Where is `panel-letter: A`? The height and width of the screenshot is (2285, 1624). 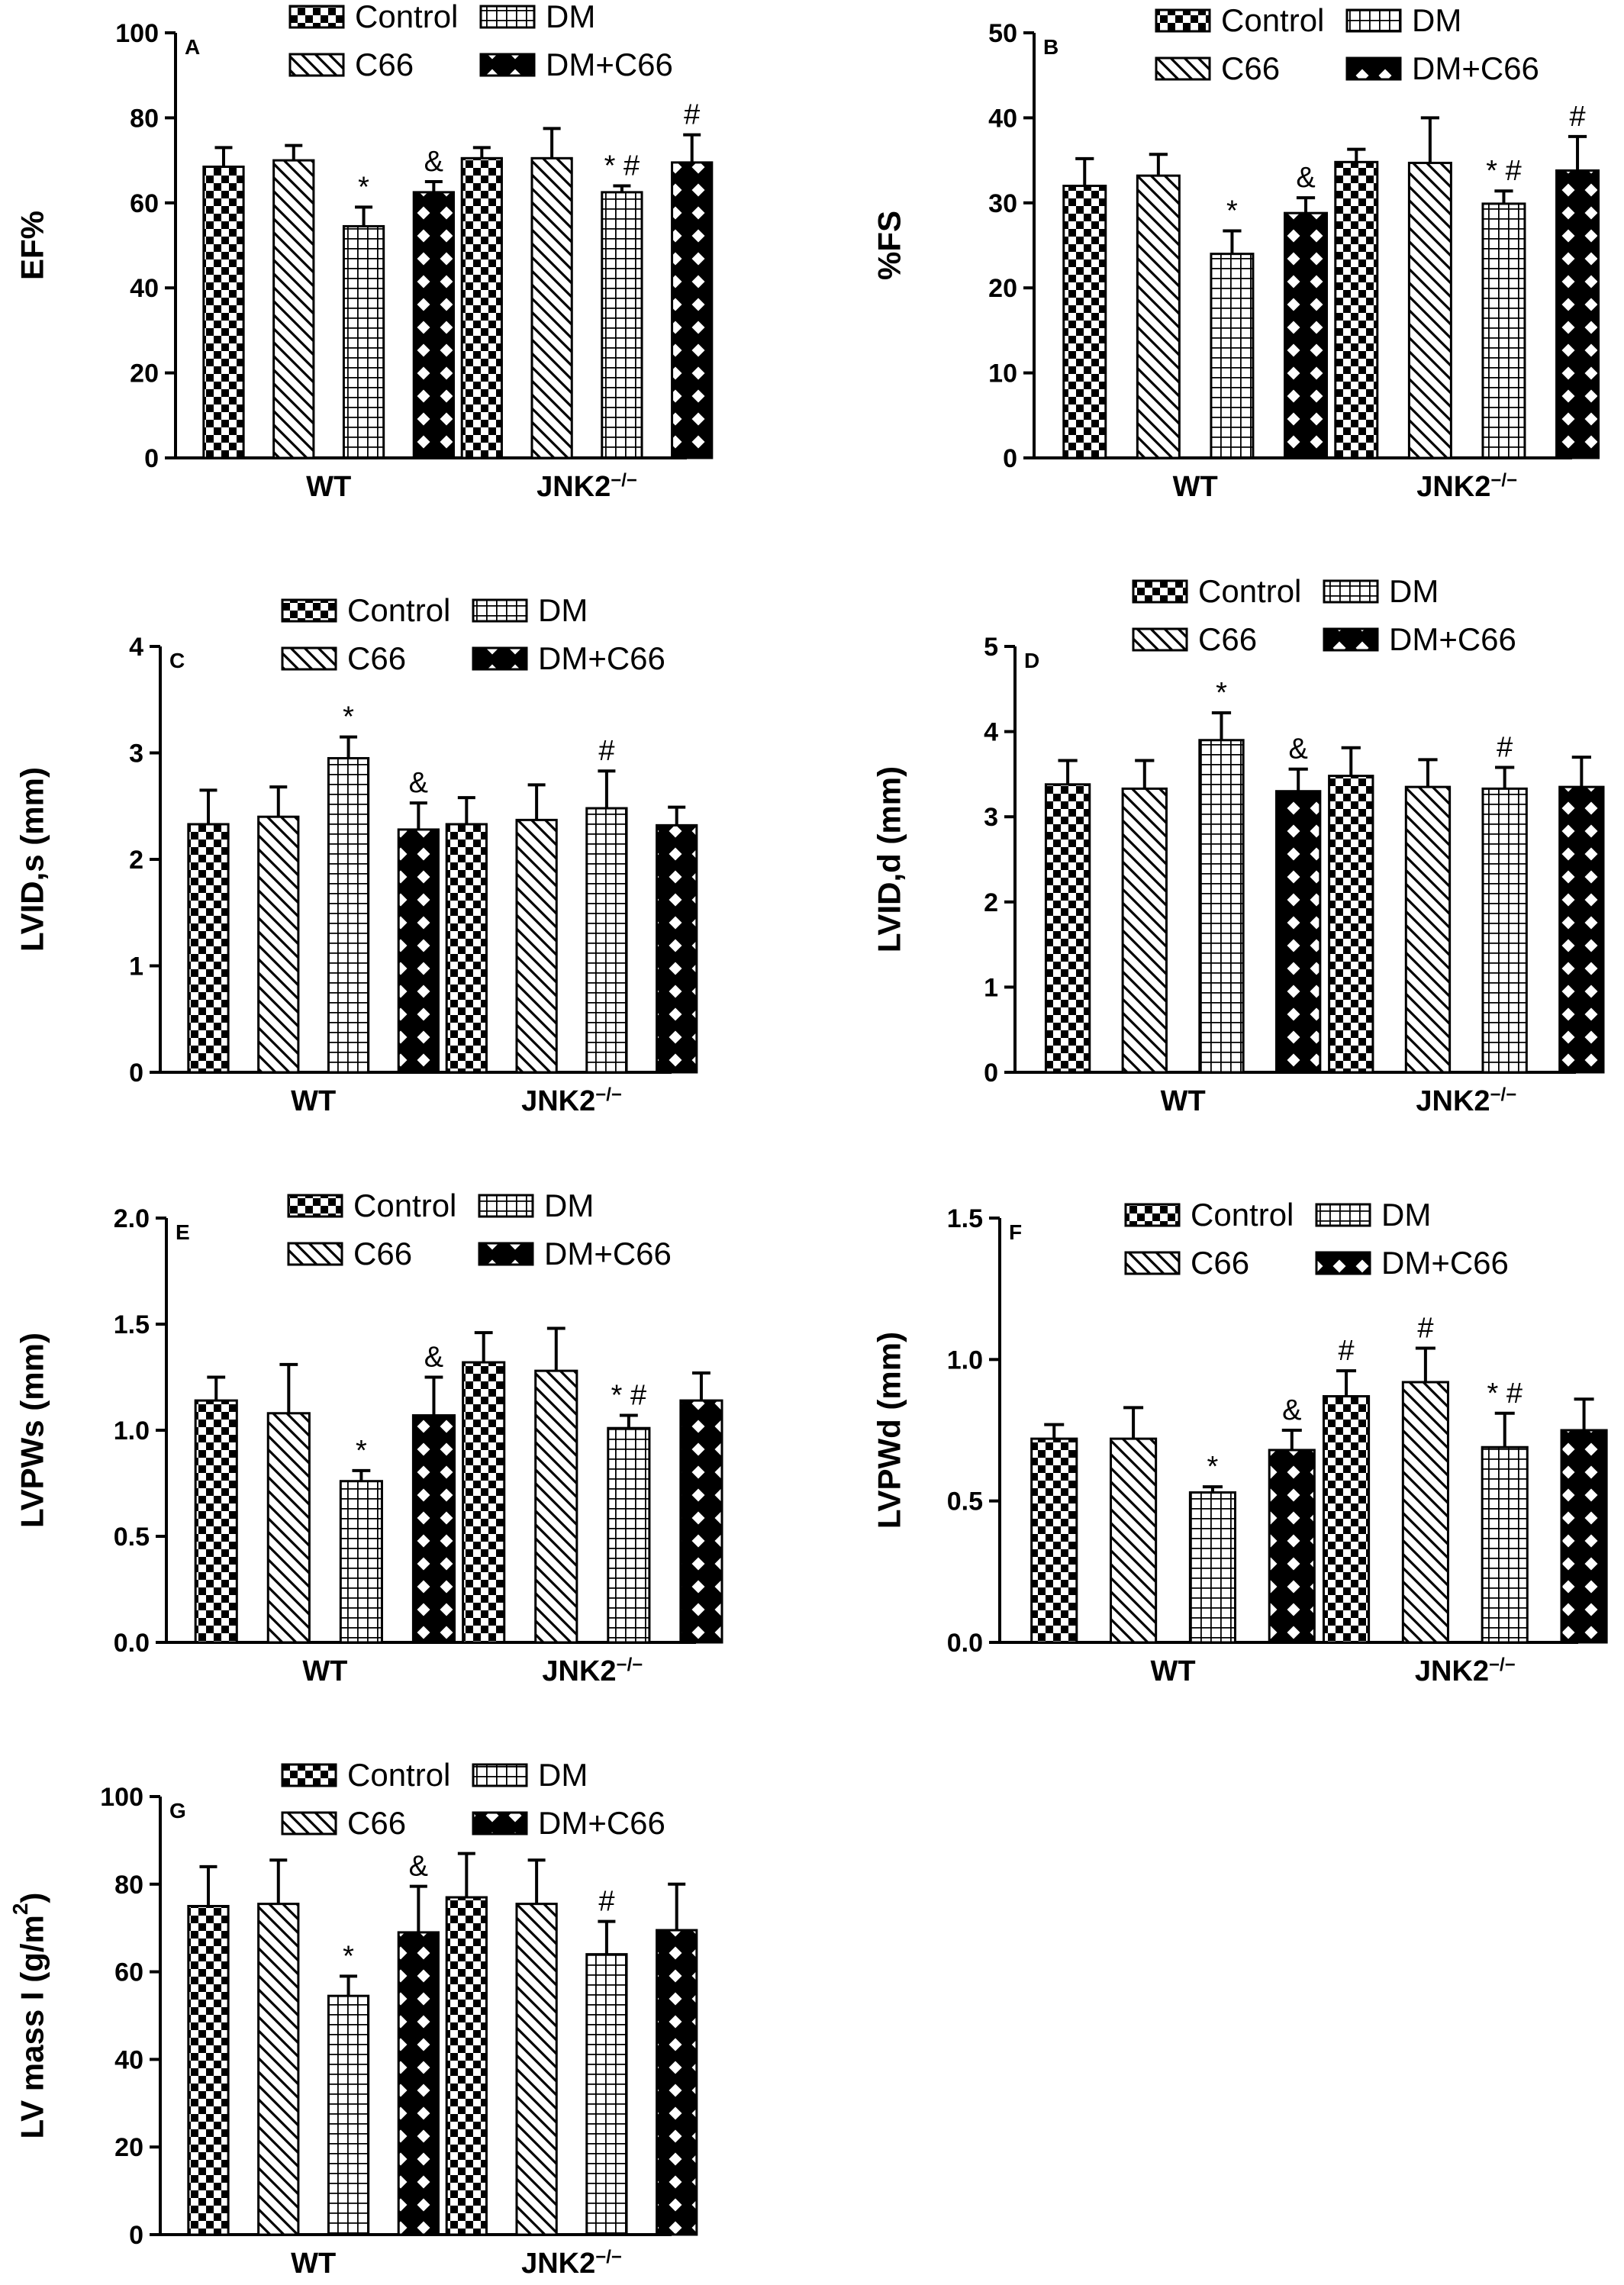 panel-letter: A is located at coordinates (192, 47).